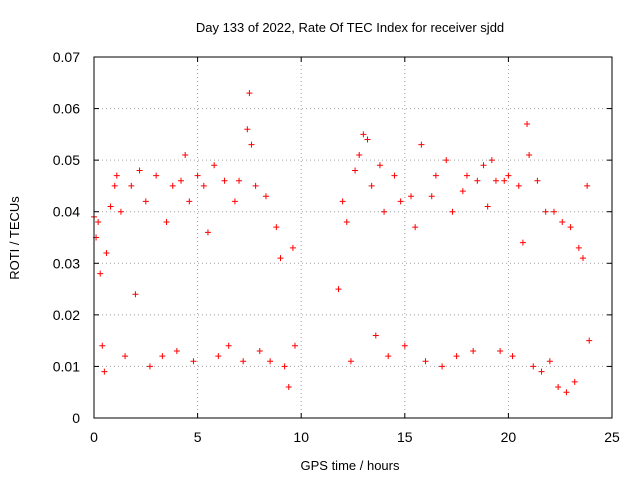 The height and width of the screenshot is (480, 640). What do you see at coordinates (66, 366) in the screenshot?
I see `y-tick-label: 0.01` at bounding box center [66, 366].